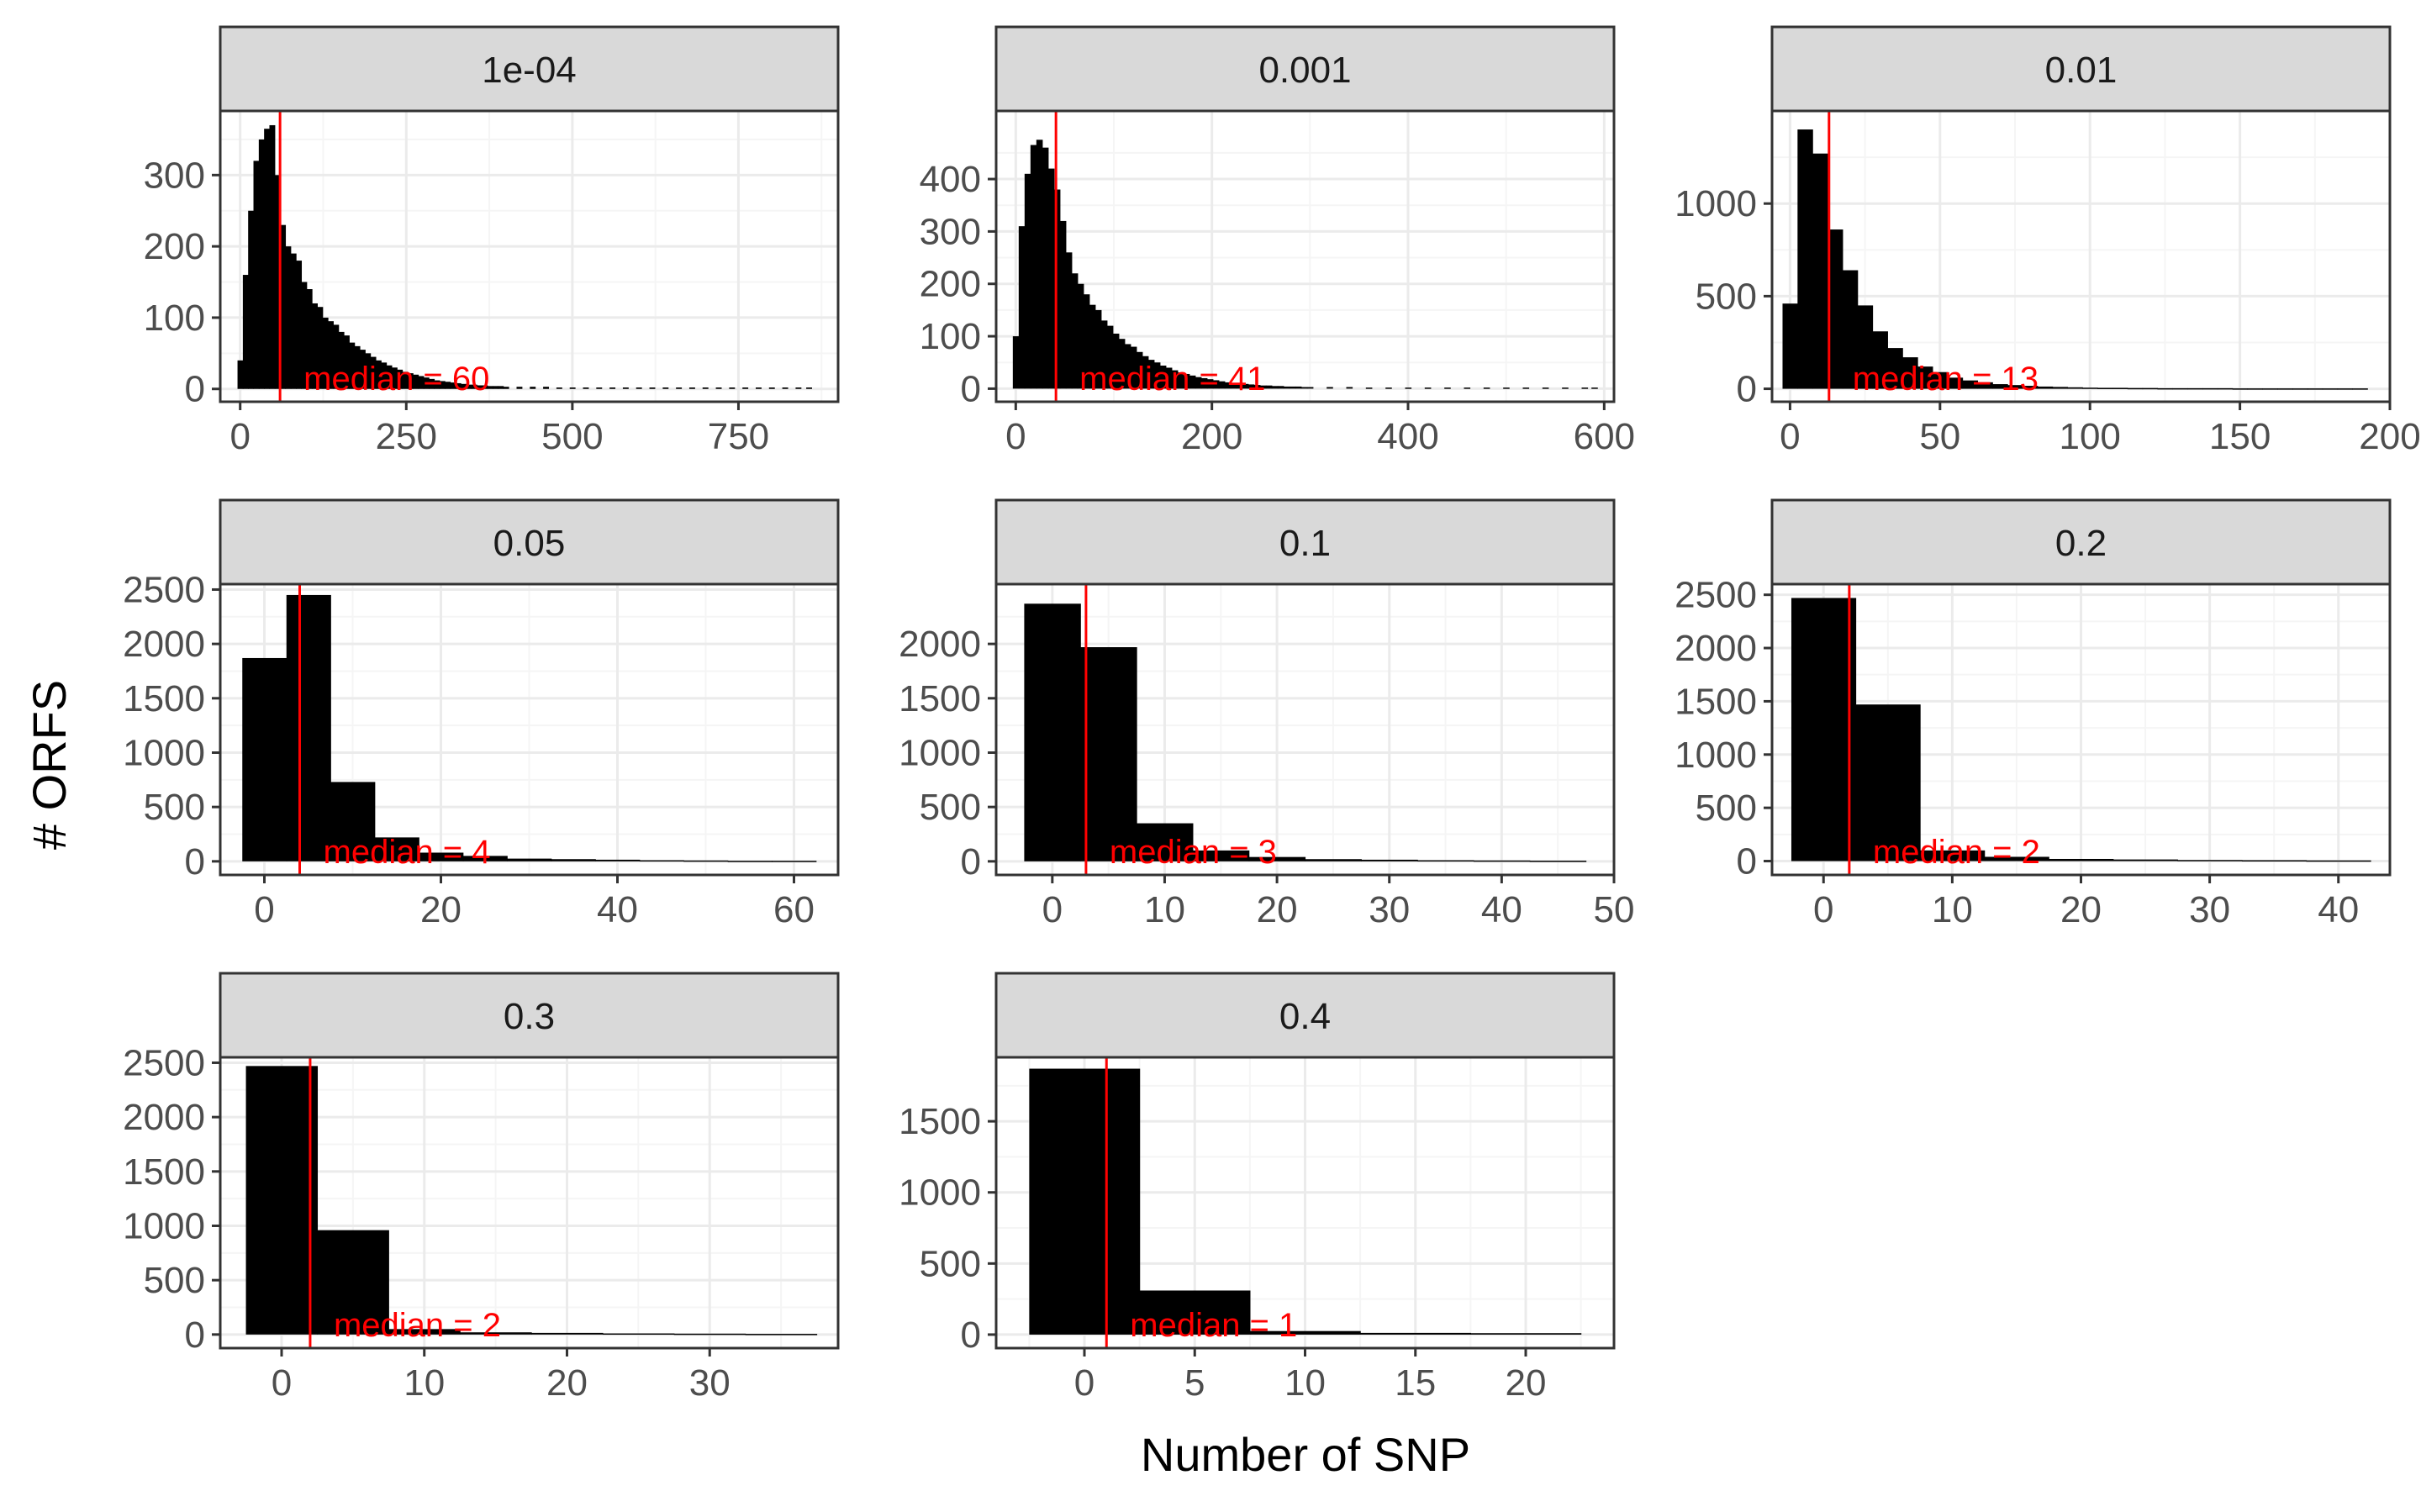 This screenshot has height=1512, width=2421. I want to click on y-tick-label: 300, so click(950, 231).